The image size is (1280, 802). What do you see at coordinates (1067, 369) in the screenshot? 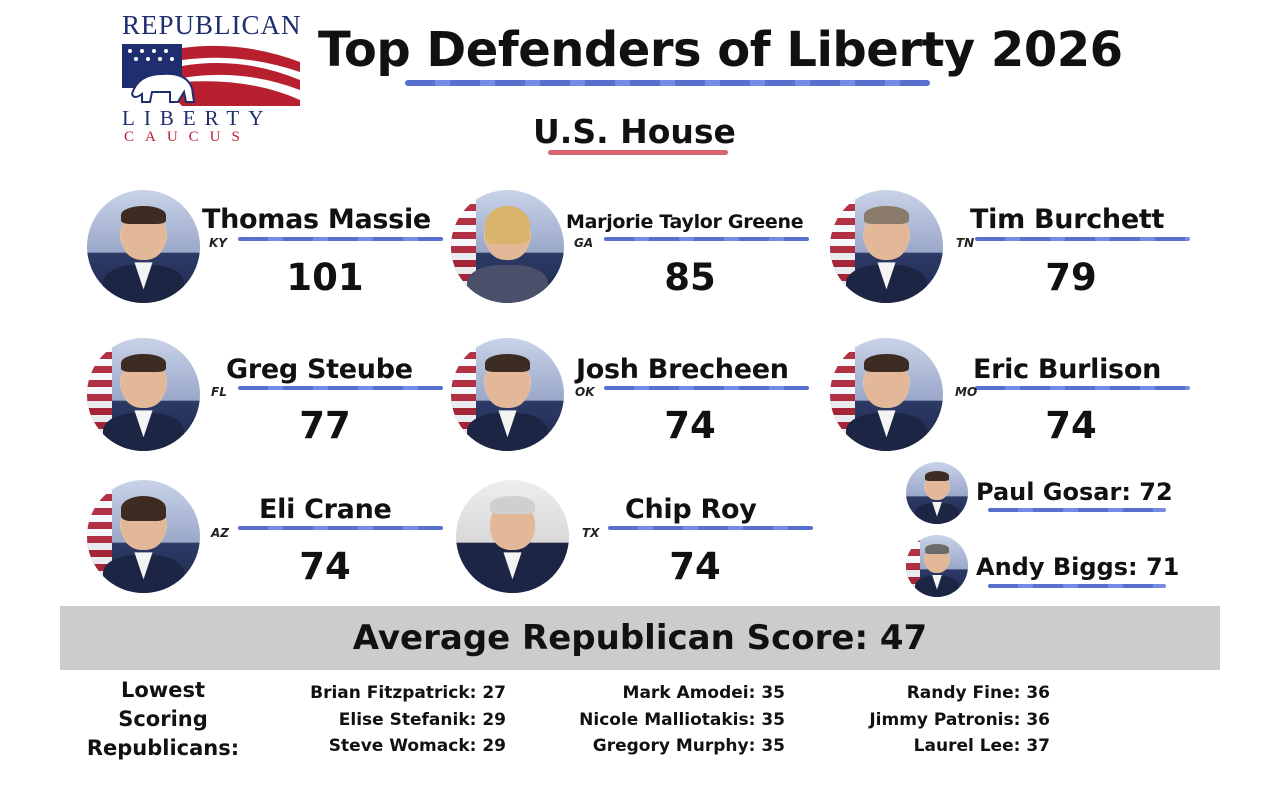
I see `member-name: Eric Burlison` at bounding box center [1067, 369].